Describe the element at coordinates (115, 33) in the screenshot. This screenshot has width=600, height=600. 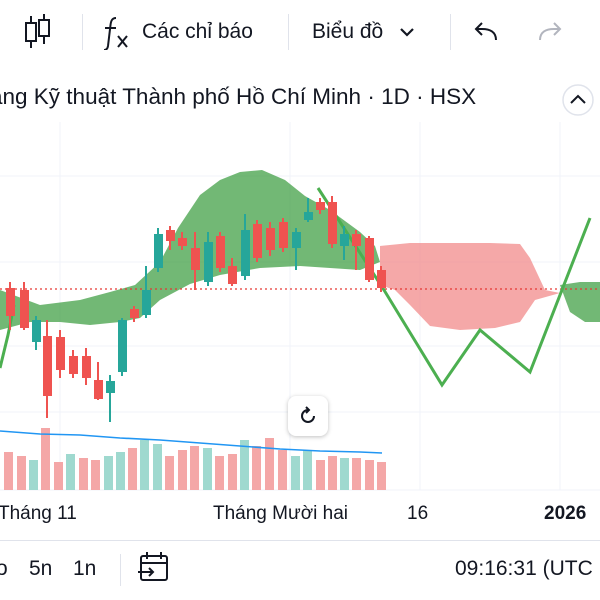
I see `fx-indicator-icon` at that location.